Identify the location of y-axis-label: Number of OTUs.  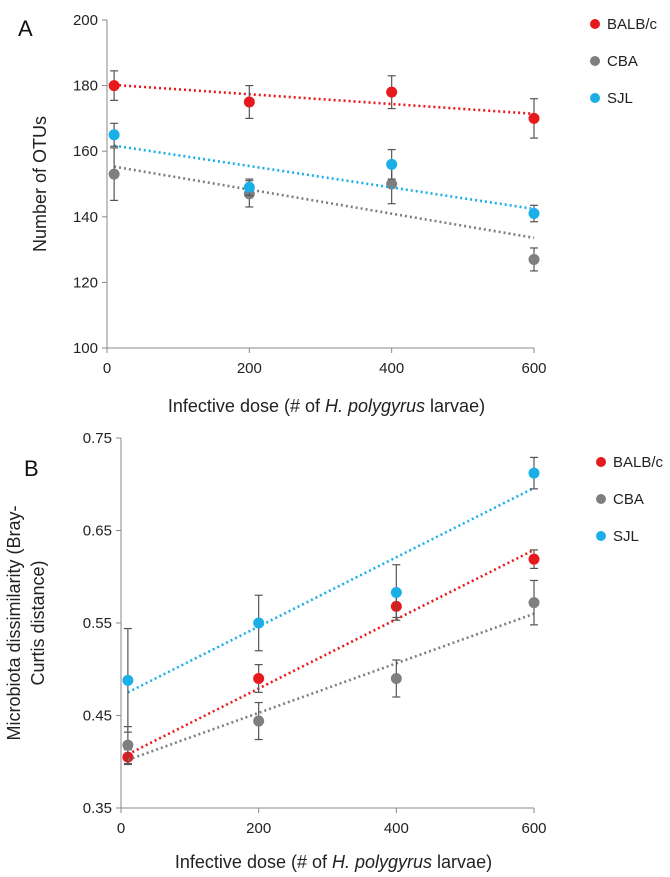
(40, 184).